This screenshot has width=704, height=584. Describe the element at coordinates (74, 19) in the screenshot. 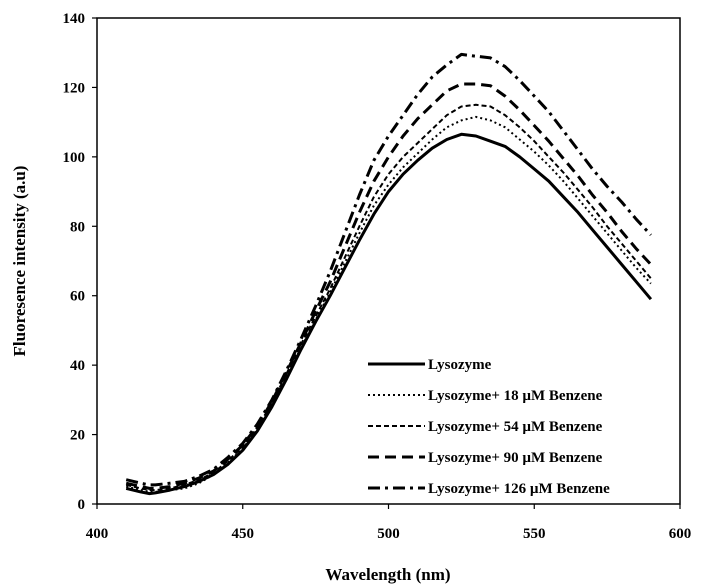

I see `y-tick-label: 140` at that location.